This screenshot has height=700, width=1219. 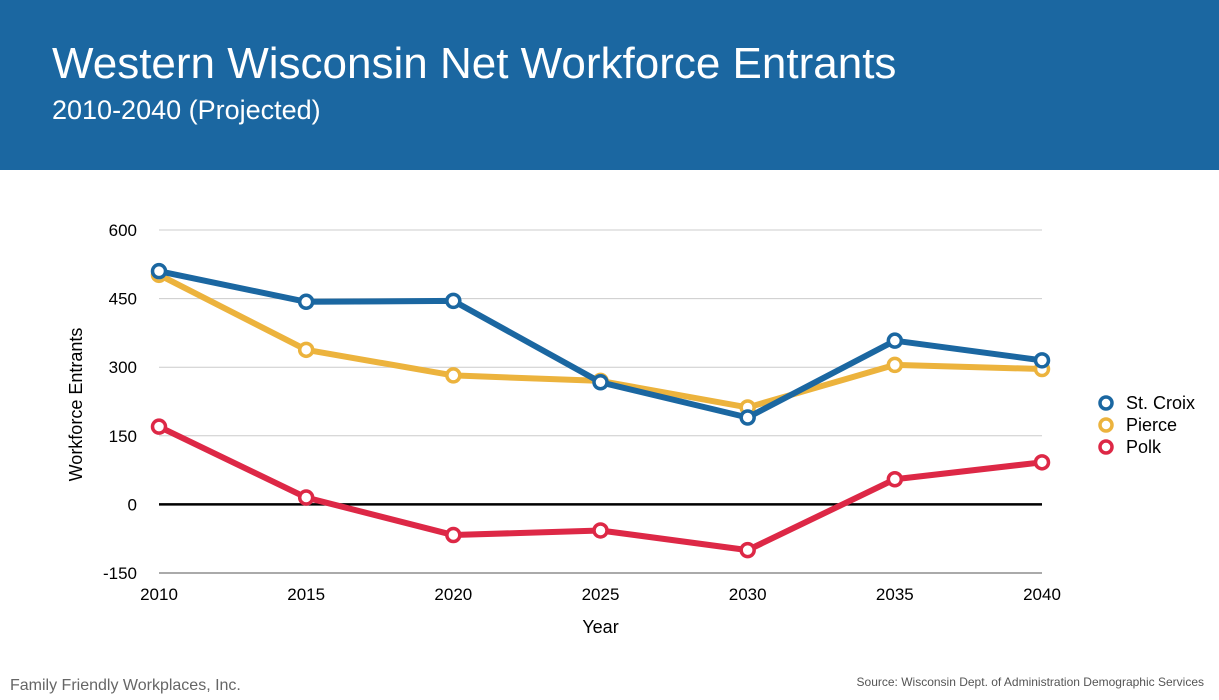 I want to click on x-tick-label: 2035, so click(x=895, y=594).